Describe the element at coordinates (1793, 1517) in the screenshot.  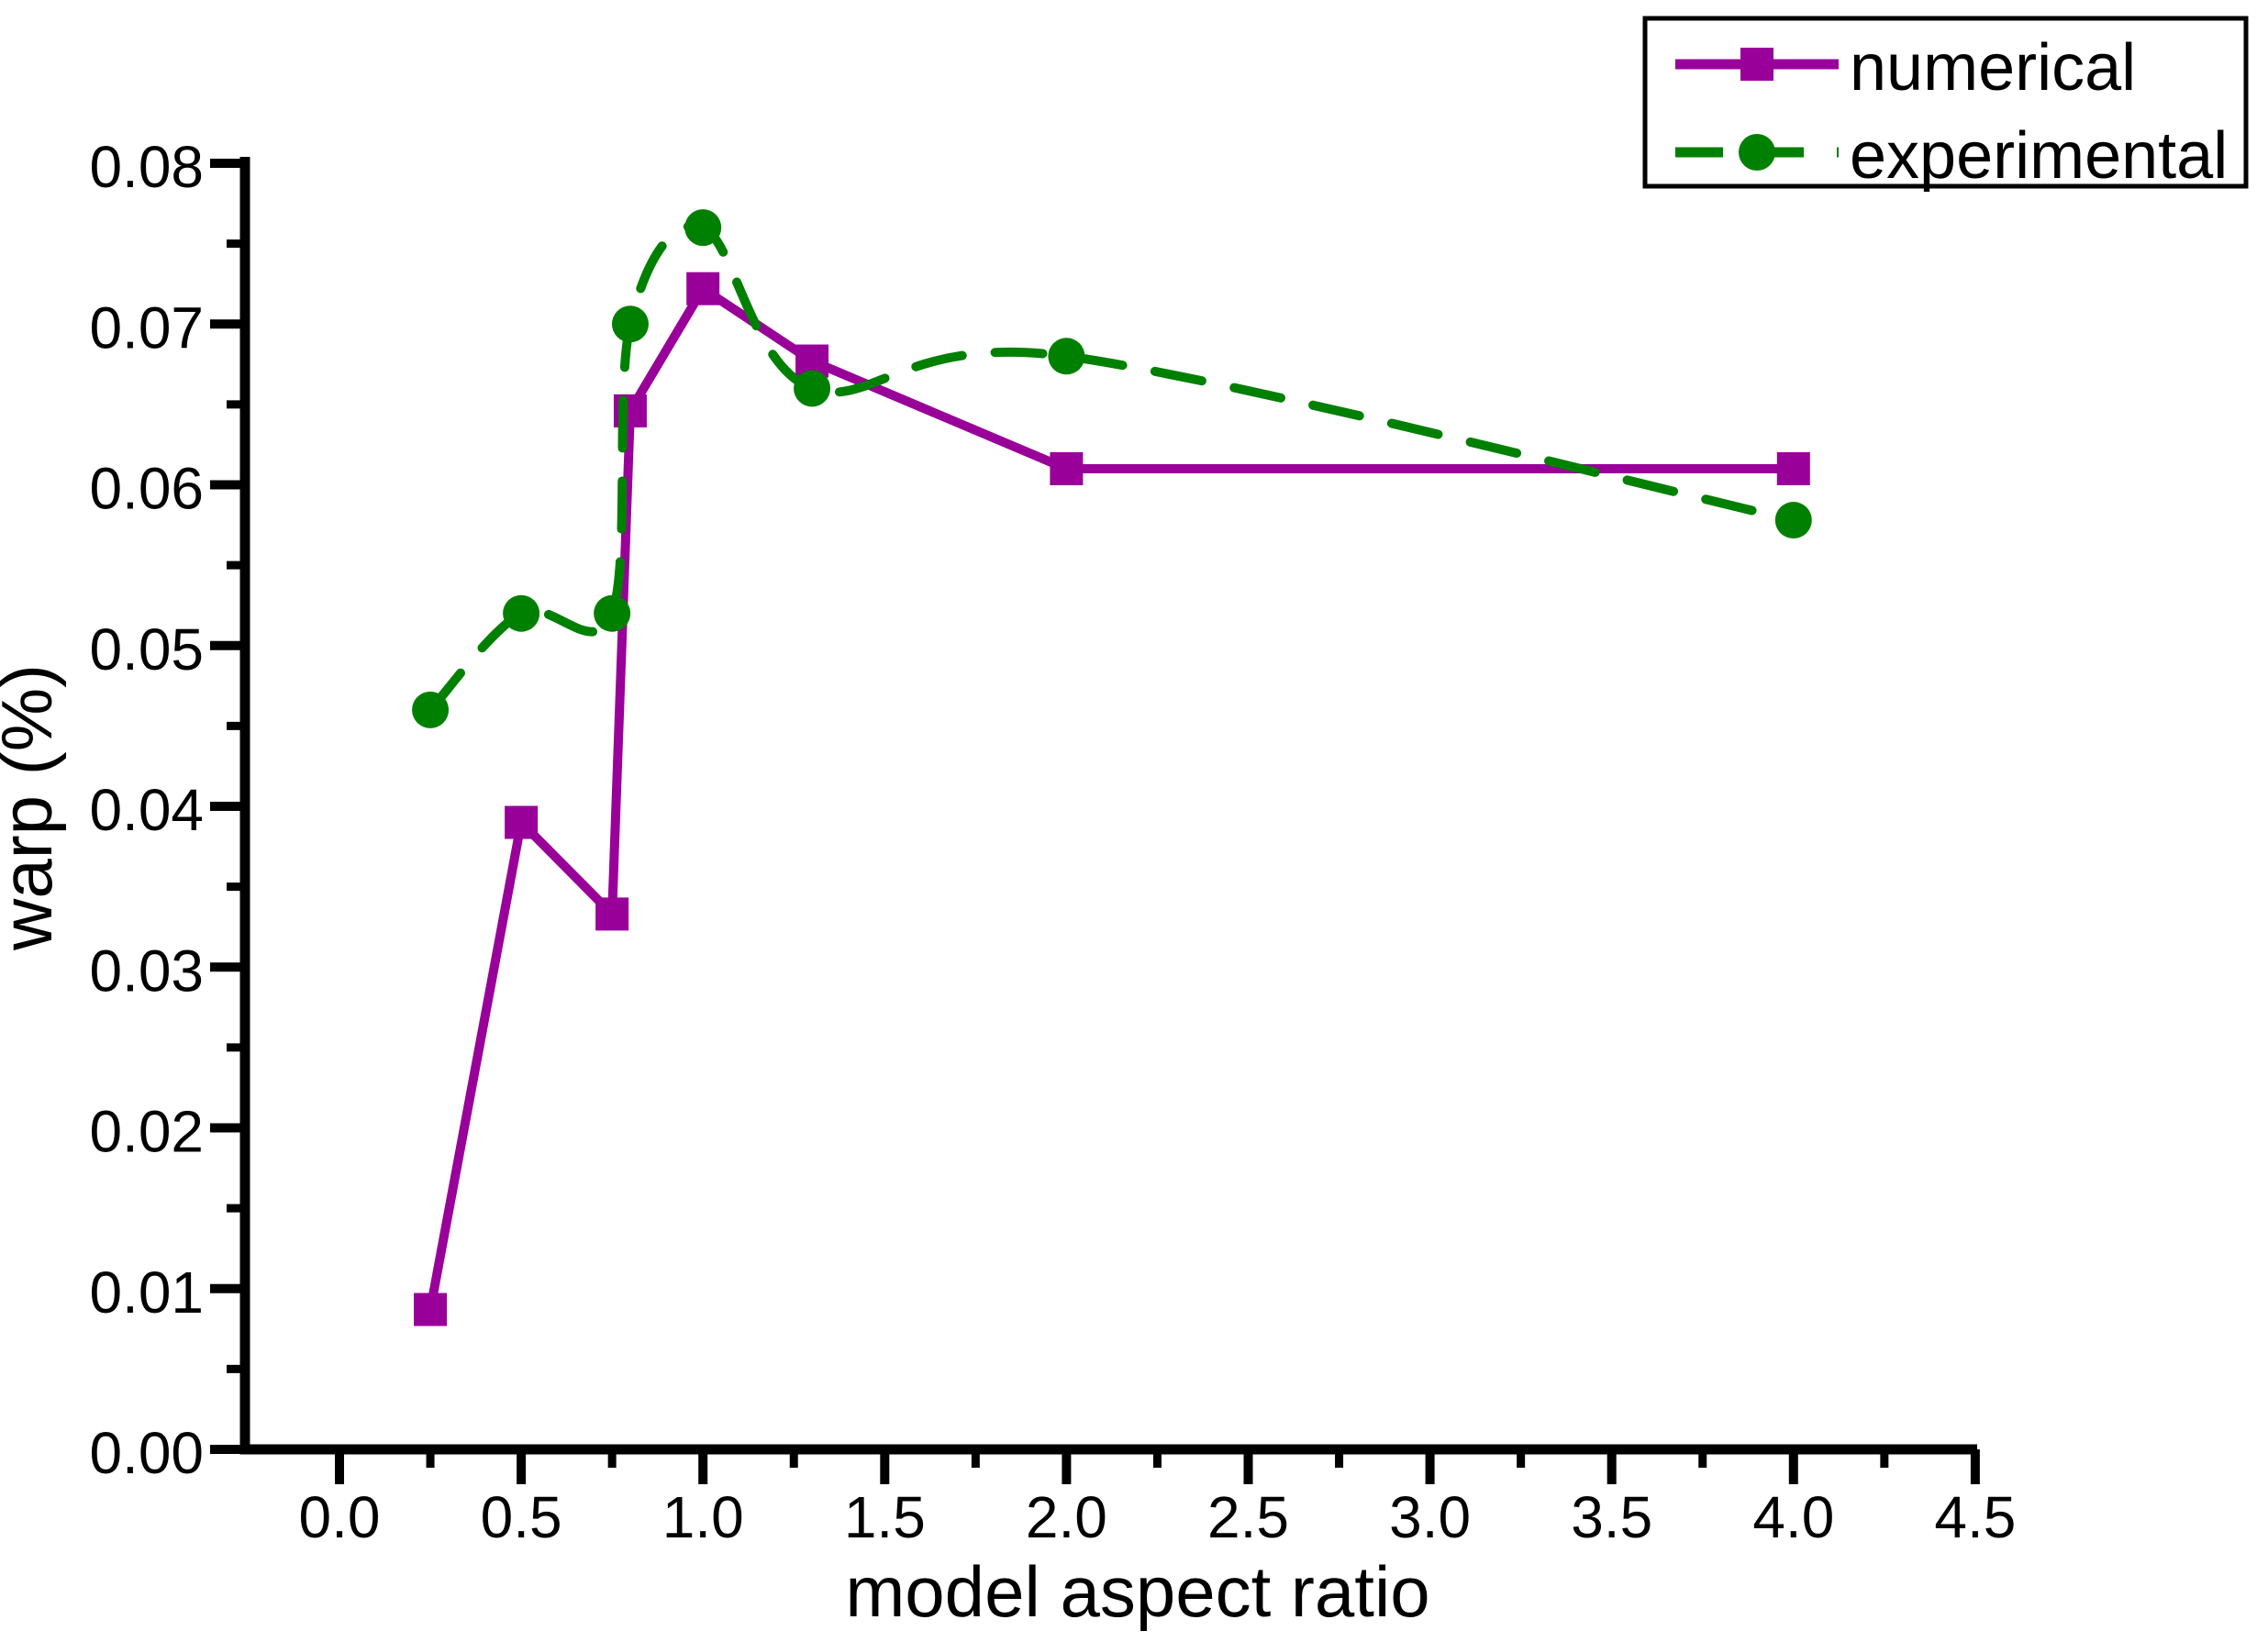
I see `x-tick-label: 4.0` at that location.